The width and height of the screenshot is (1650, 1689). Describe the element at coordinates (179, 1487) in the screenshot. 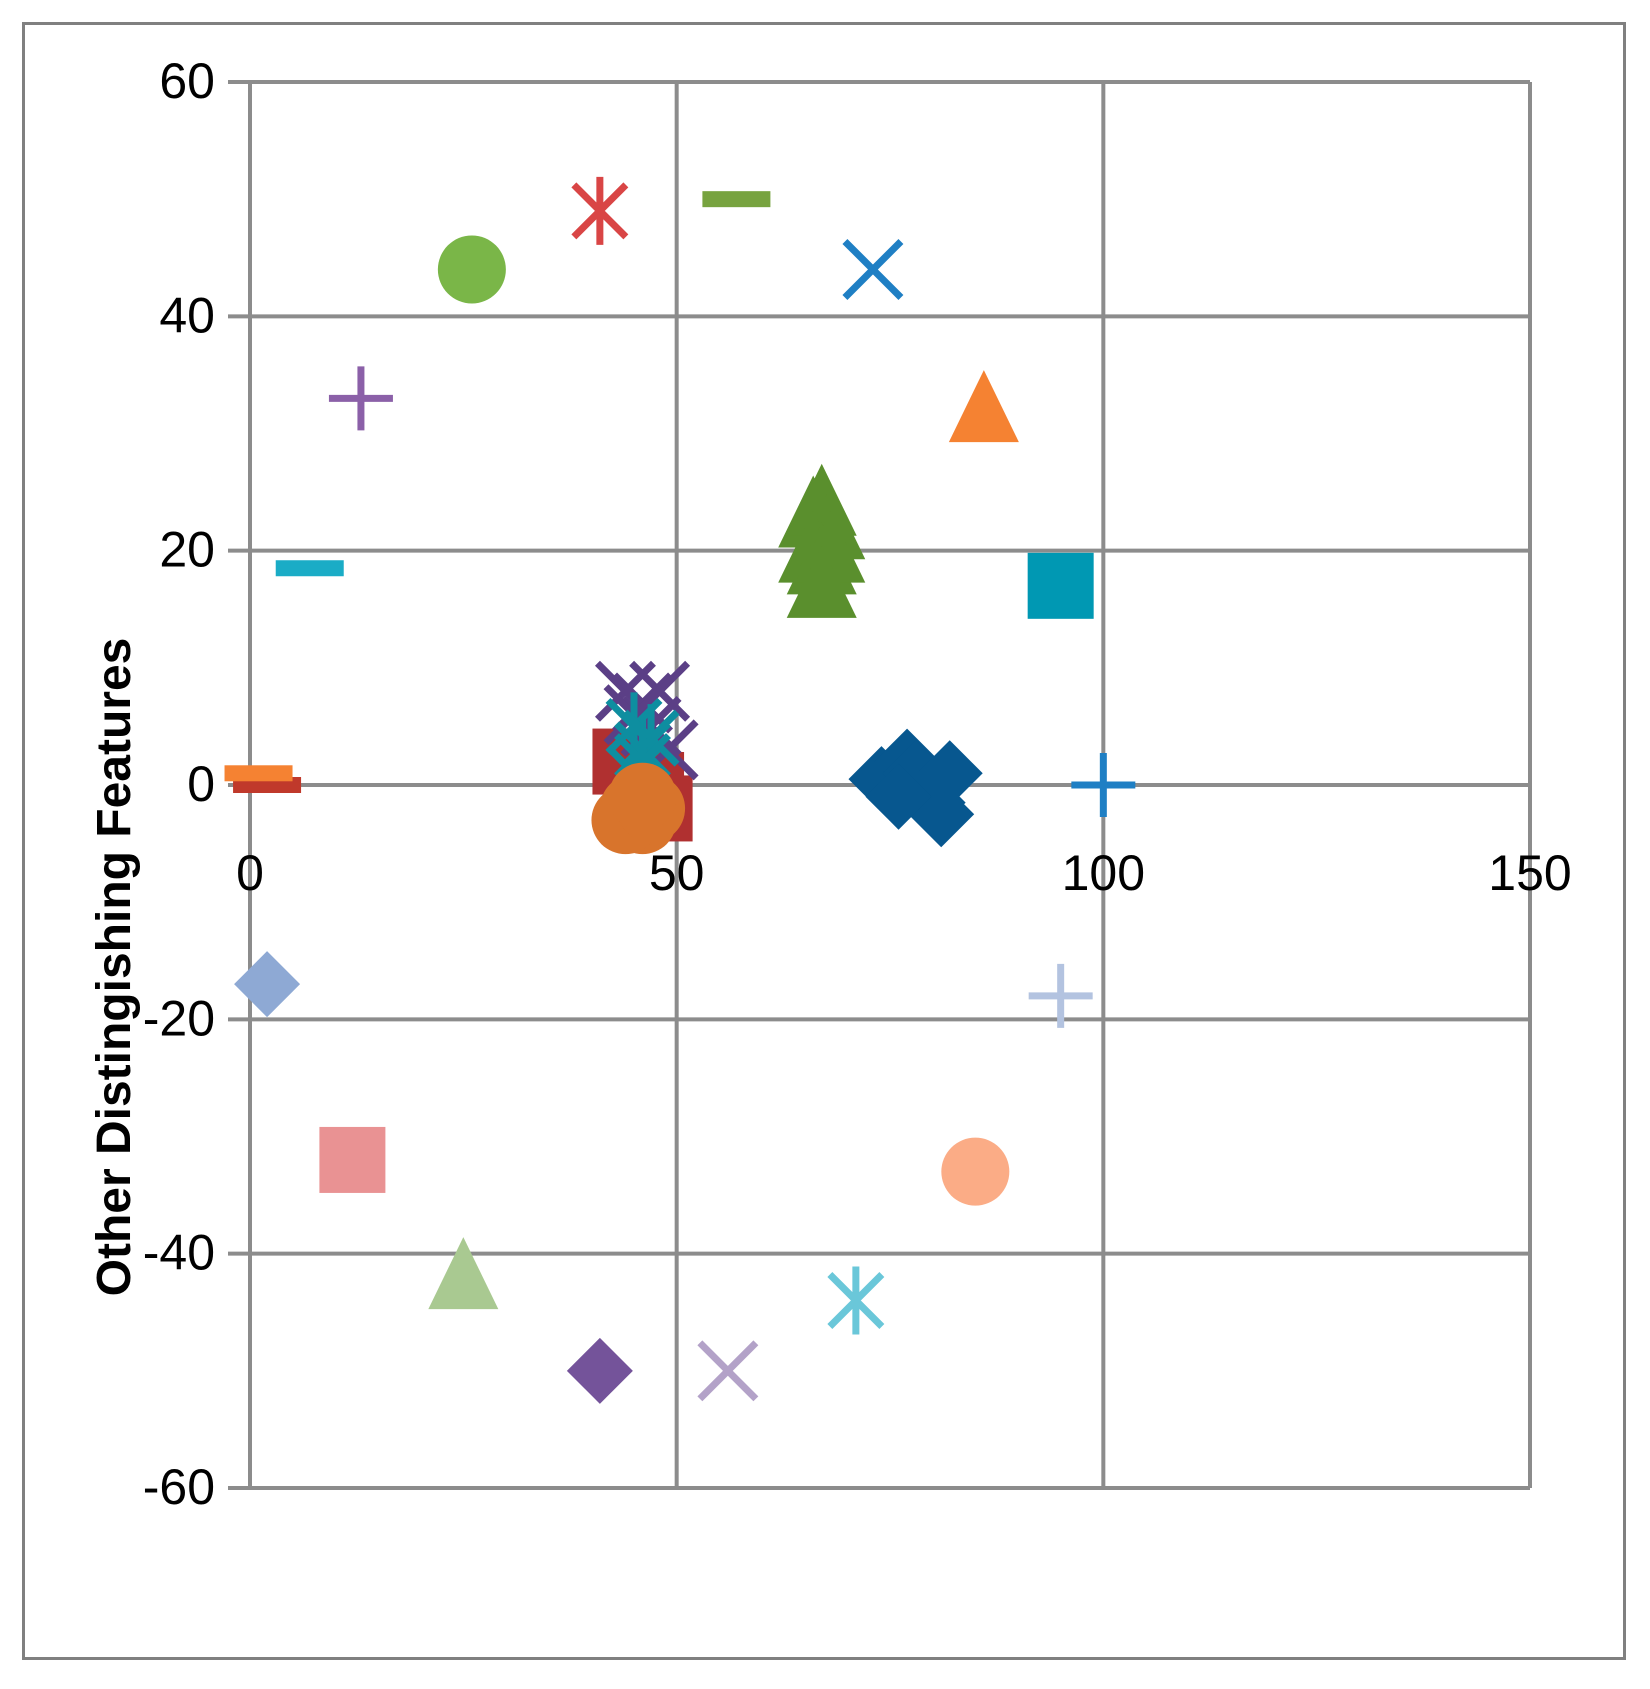

I see `y-tick-label: -60` at that location.